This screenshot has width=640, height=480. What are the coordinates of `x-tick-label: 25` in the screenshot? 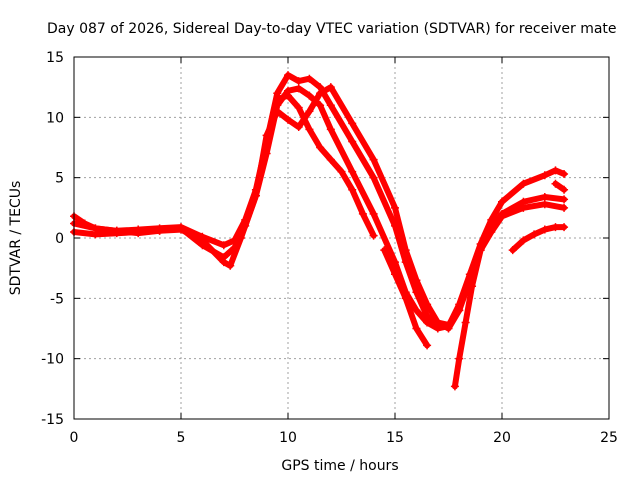 It's located at (609, 438).